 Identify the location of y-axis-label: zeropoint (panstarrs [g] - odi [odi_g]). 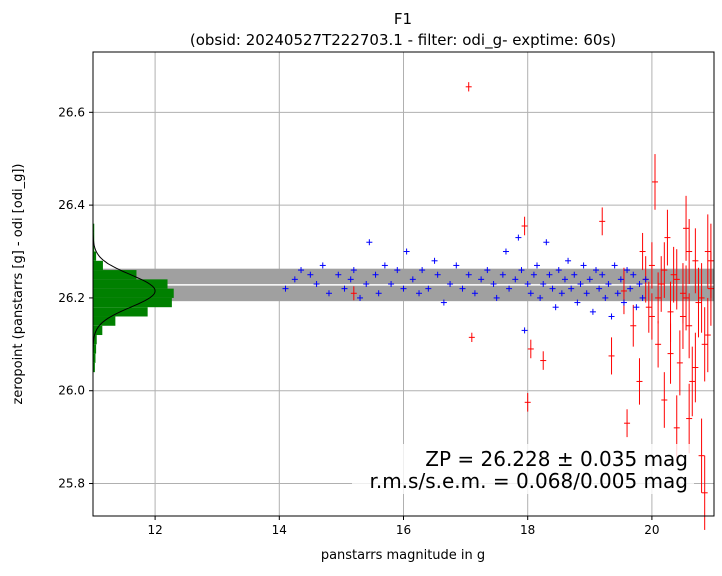
(18, 284).